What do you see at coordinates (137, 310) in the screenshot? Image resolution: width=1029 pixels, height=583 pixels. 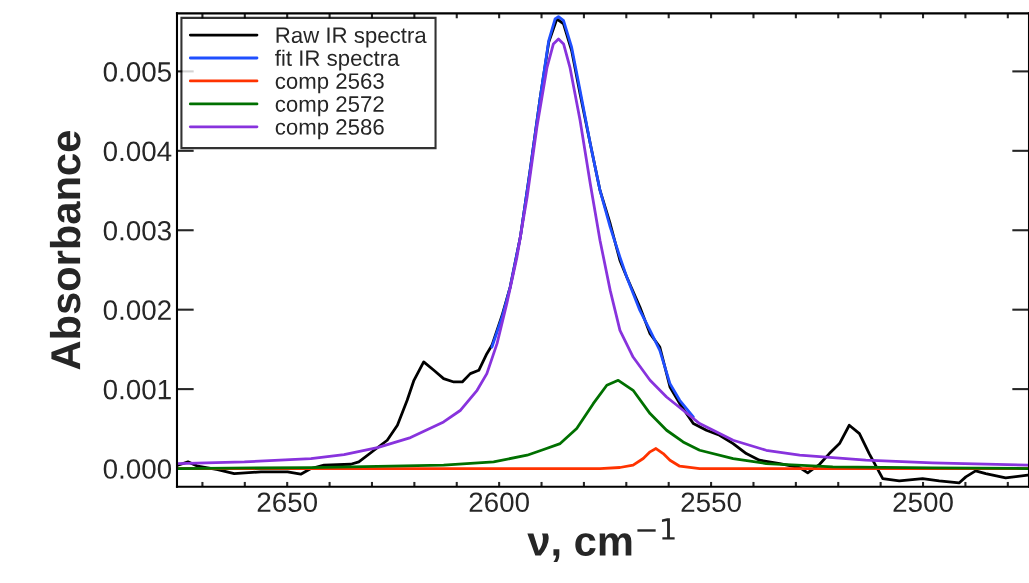 I see `y-tick-label: 0.002` at bounding box center [137, 310].